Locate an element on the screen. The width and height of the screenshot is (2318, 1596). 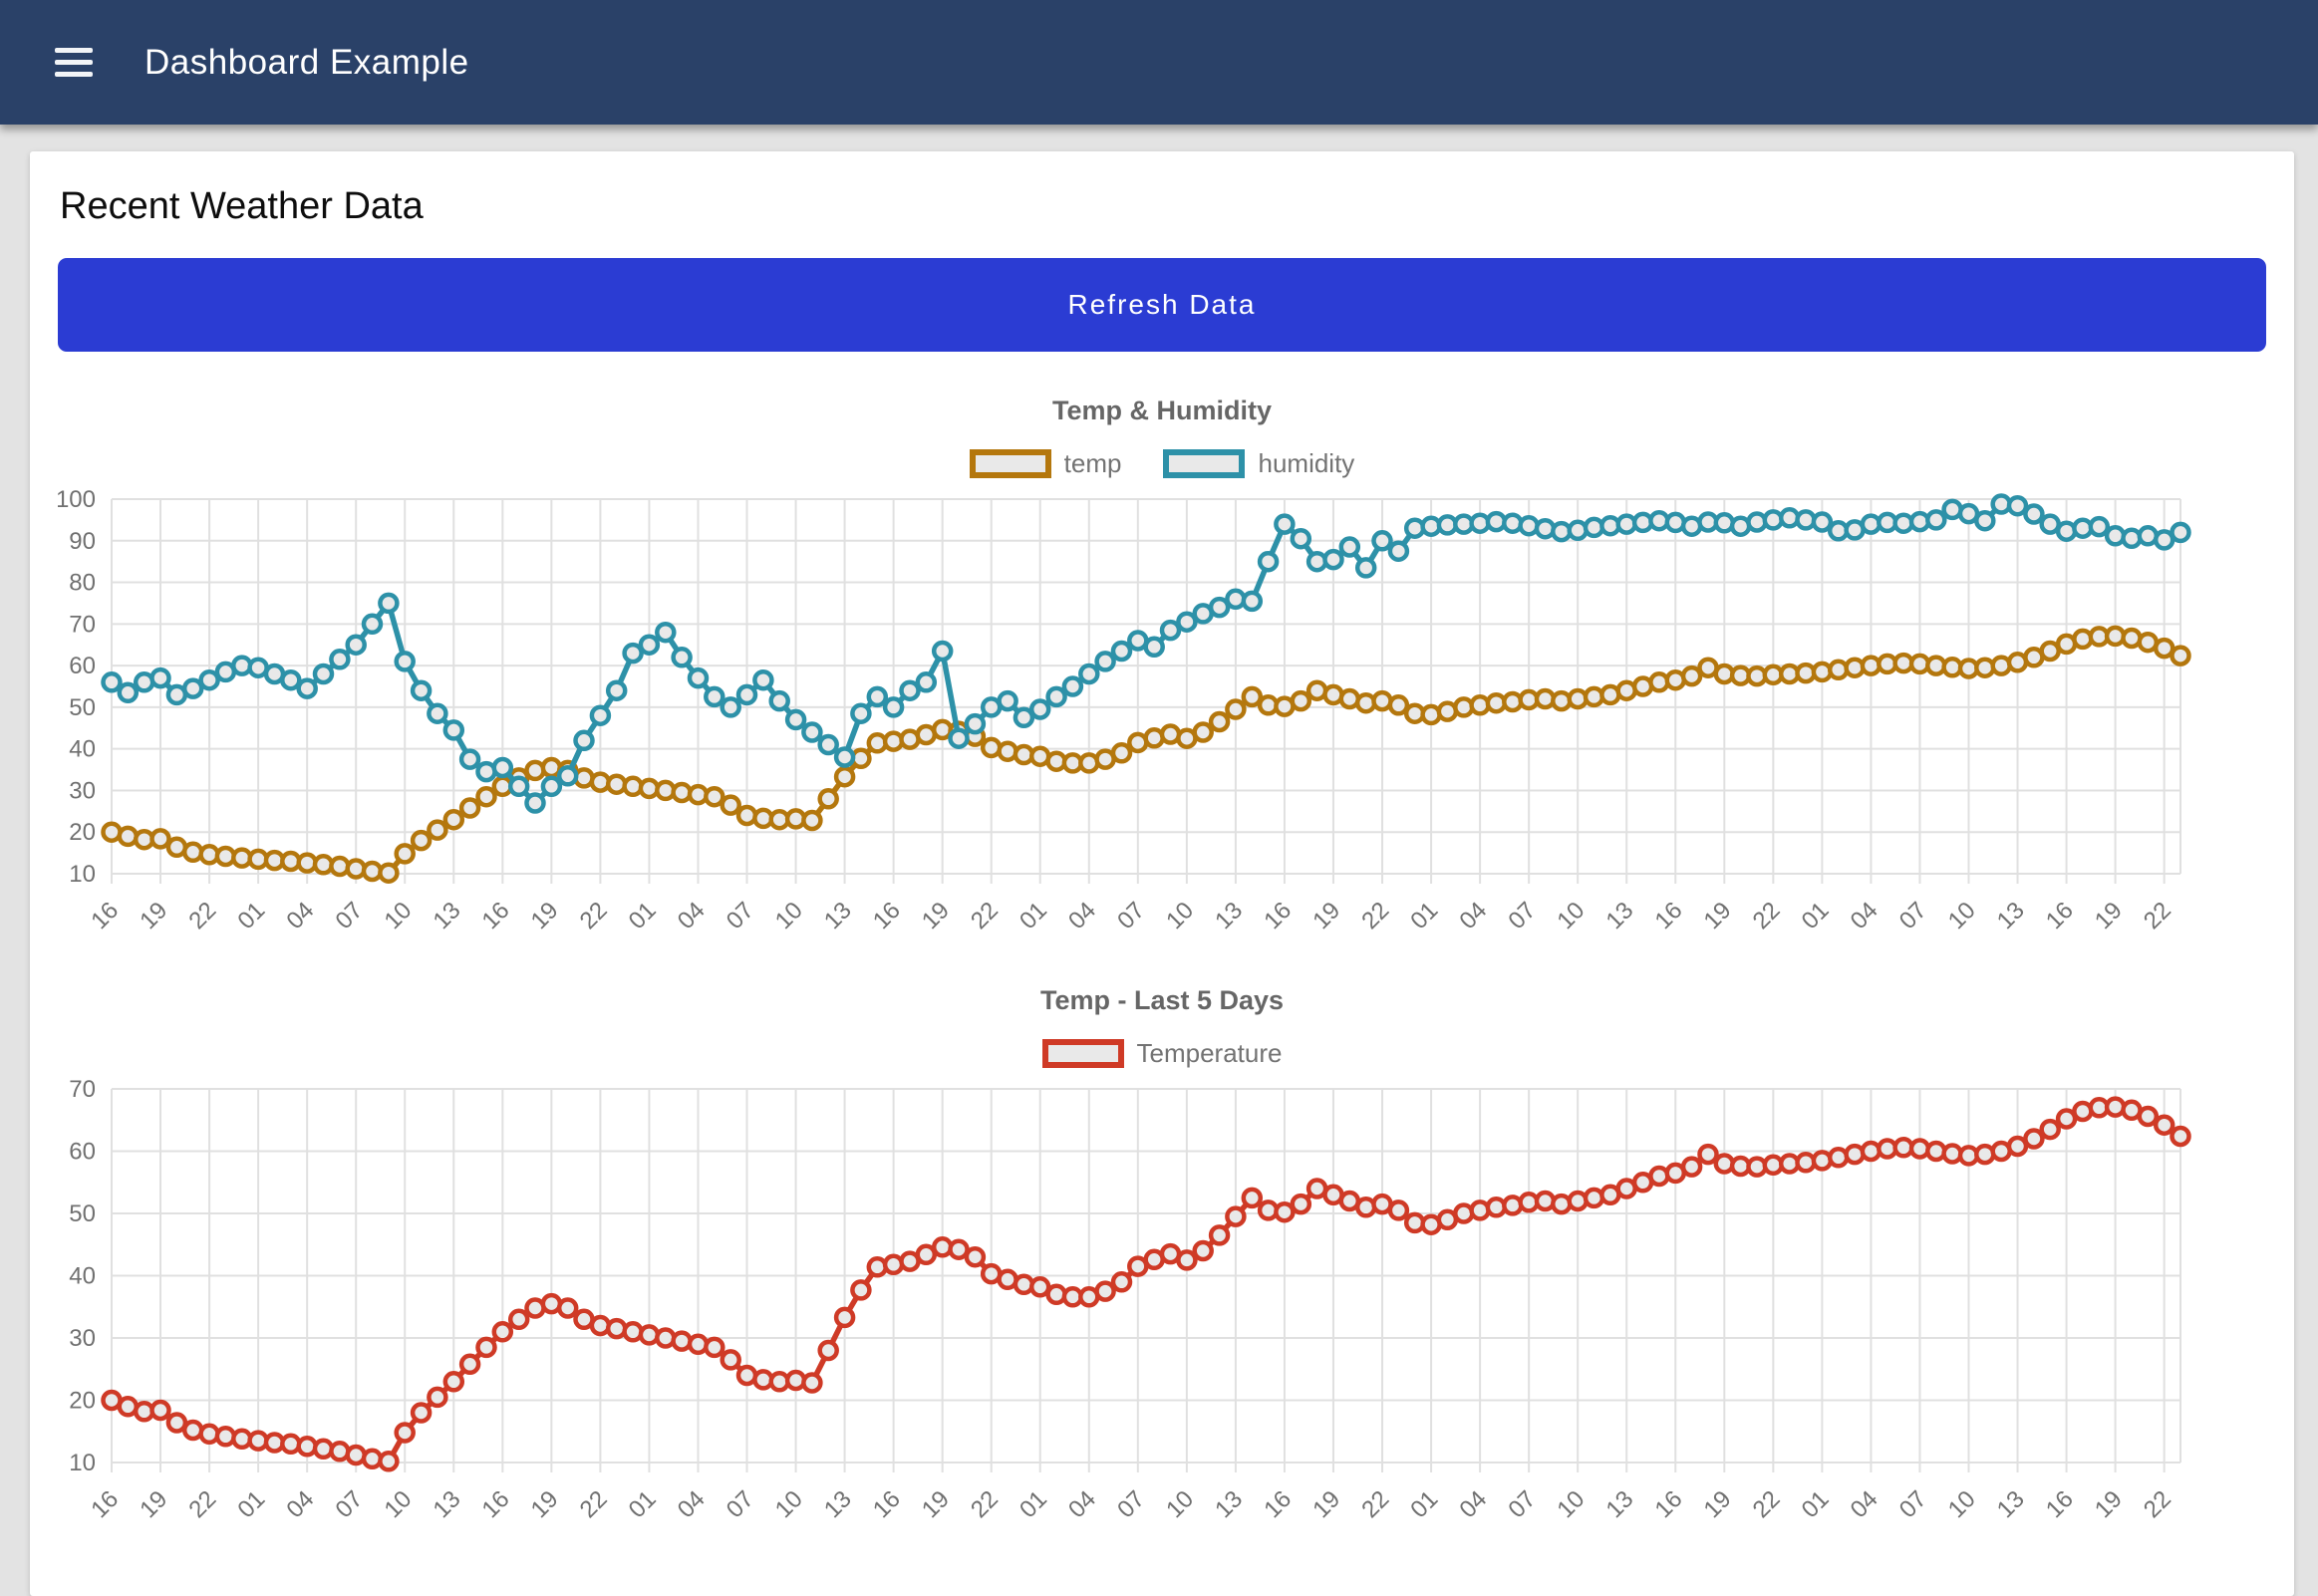
svg-text: 50 is located at coordinates (83, 707).